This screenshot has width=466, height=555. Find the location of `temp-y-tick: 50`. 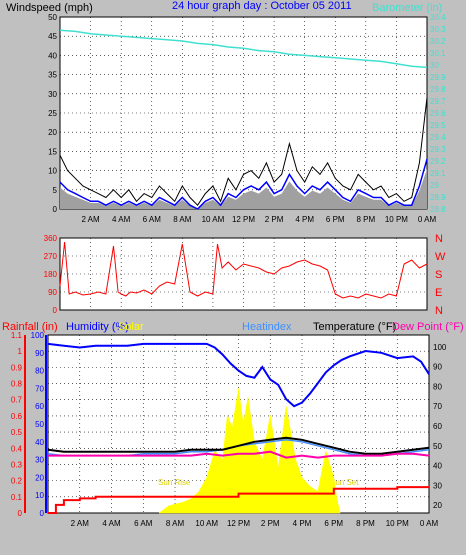

temp-y-tick: 50 is located at coordinates (437, 446).